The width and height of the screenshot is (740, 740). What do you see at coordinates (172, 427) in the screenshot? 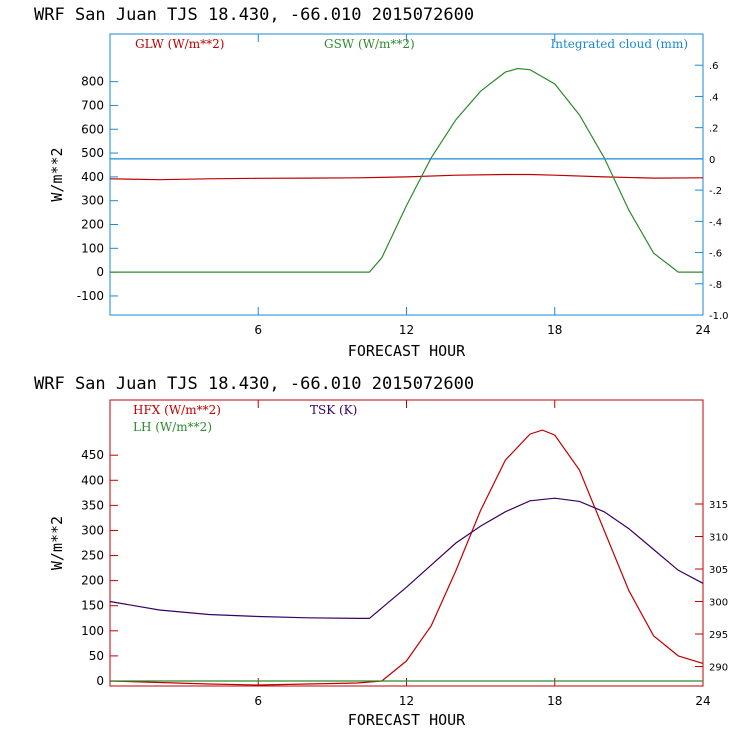
I see `legend-entry: LH (W/m**2)` at bounding box center [172, 427].